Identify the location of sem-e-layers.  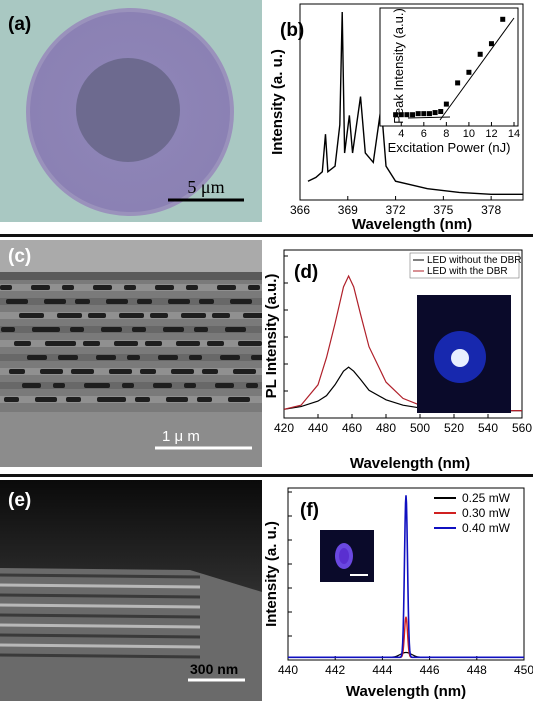
(100, 616).